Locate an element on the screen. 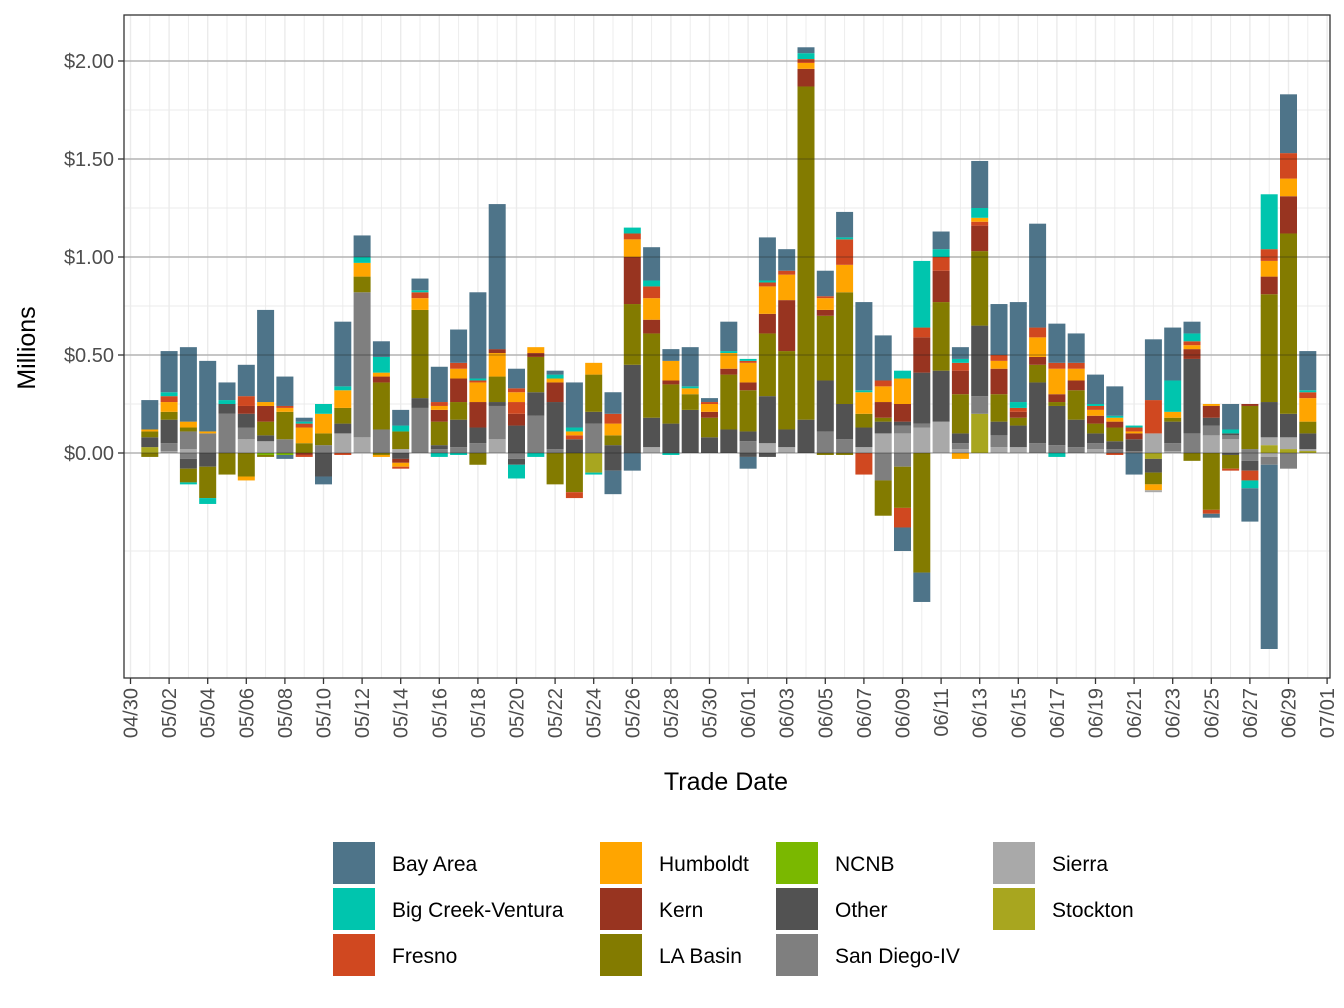  x-tick-label: 05/04 is located at coordinates (209, 713).